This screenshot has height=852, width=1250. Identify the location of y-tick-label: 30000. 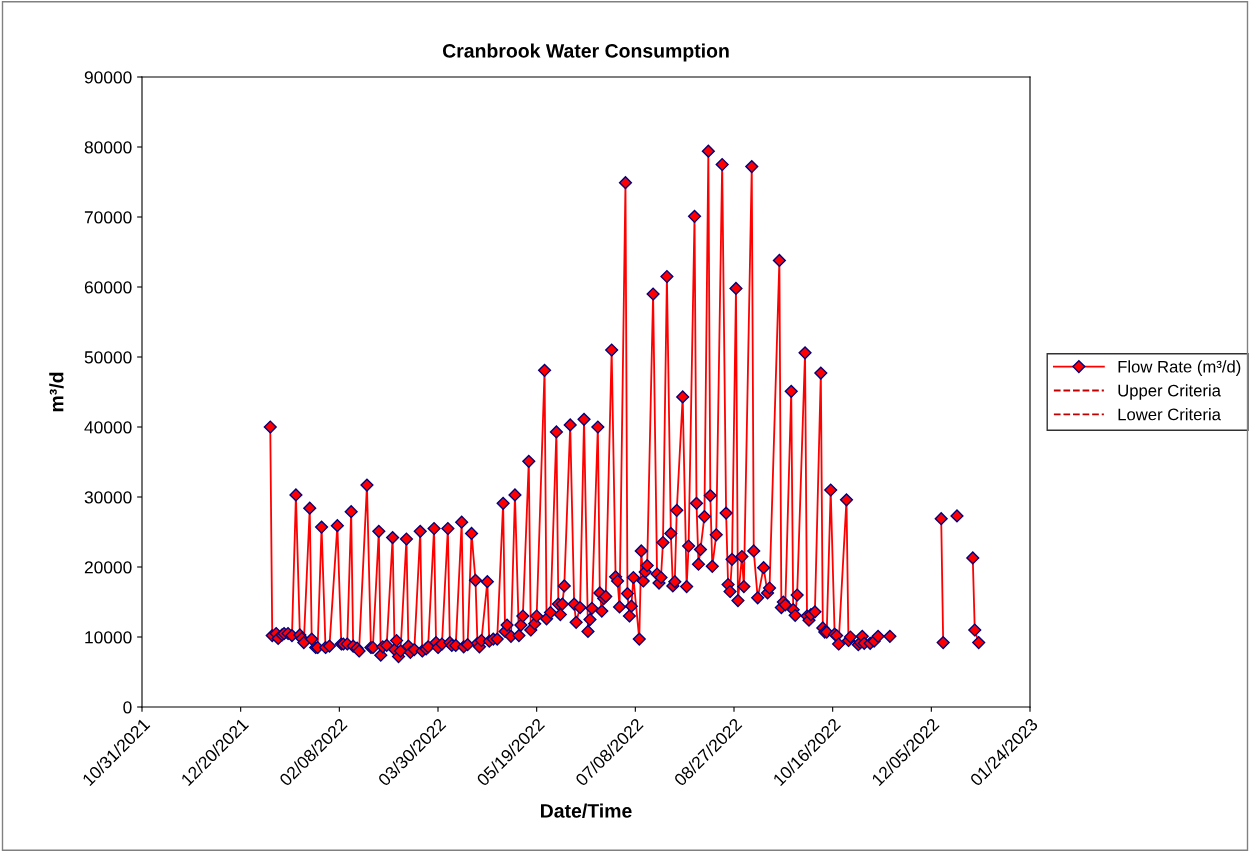
(108, 497).